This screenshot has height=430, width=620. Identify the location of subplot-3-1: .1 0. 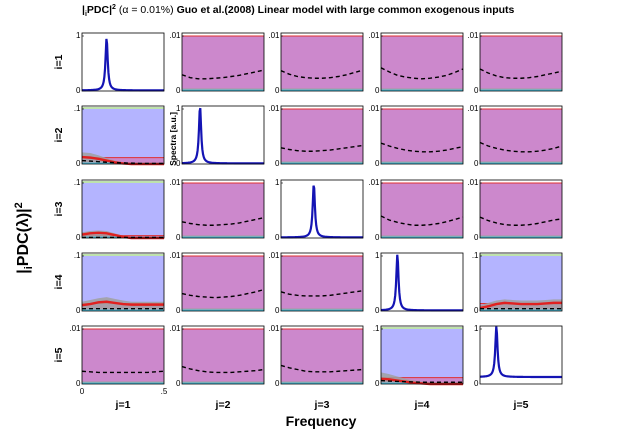
(119, 210).